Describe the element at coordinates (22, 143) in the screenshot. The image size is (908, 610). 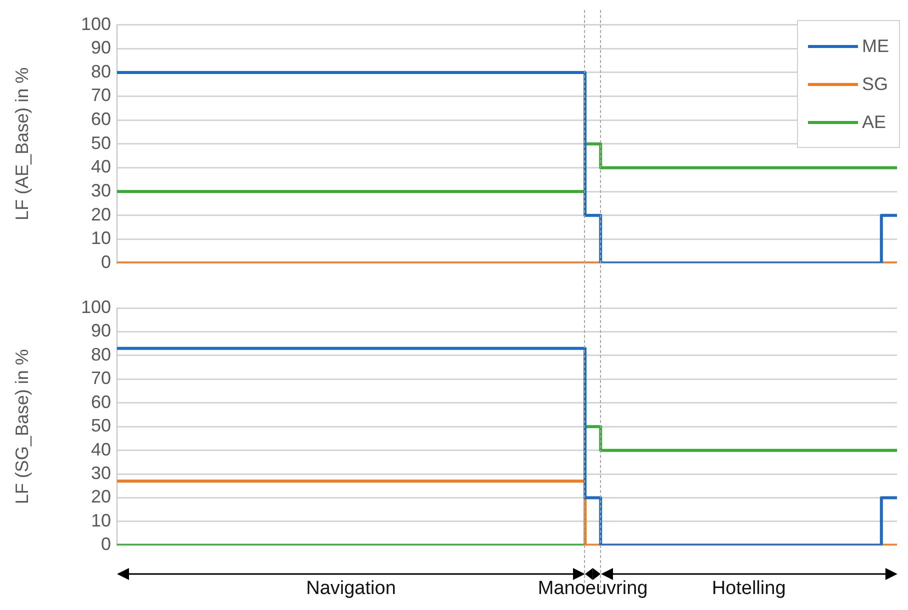
I see `y-axis-title: LF (AE_Base) in %` at that location.